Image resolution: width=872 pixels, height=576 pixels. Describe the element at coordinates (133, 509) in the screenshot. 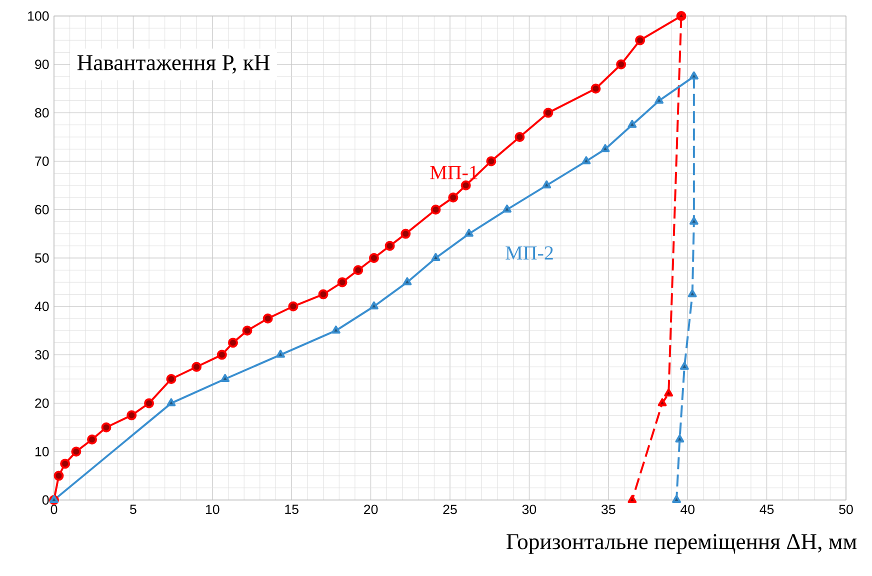

I see `x-tick-label: 5` at that location.